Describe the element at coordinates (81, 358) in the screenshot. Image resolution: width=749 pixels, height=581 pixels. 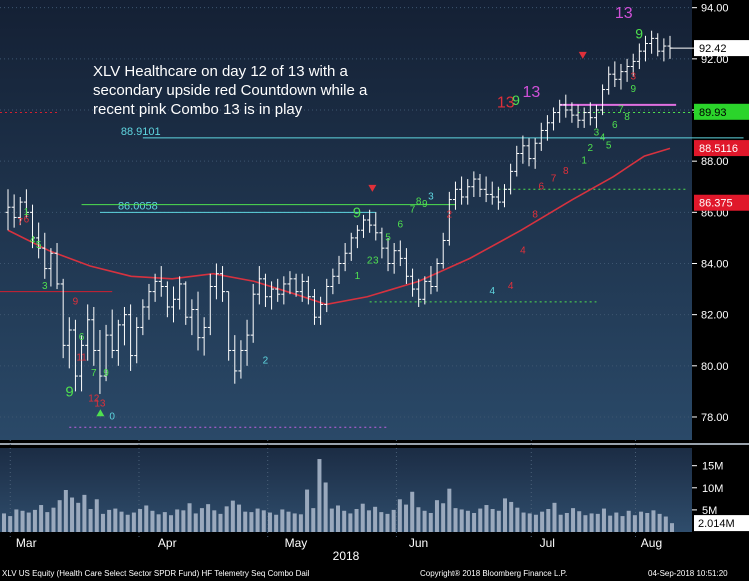
I see `sequential-count: 11` at that location.